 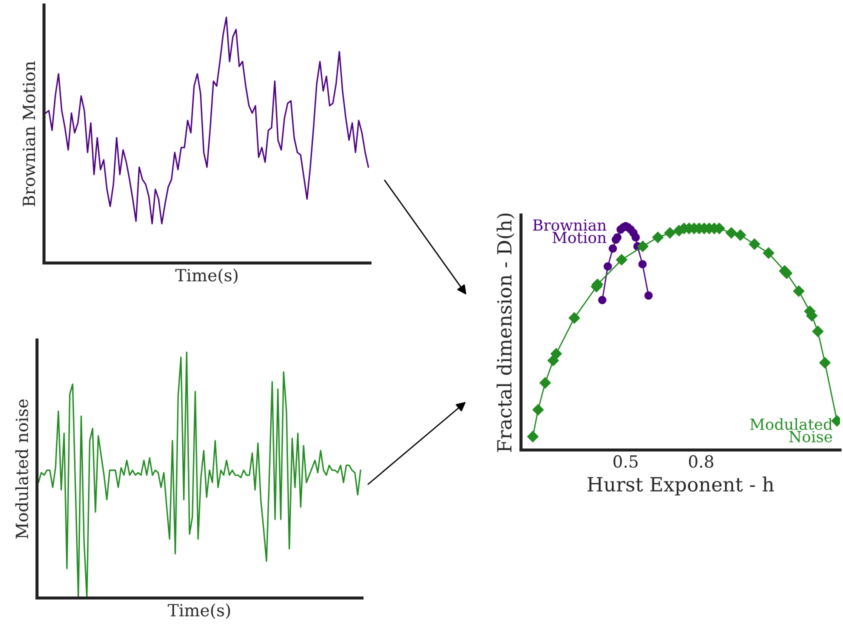 What do you see at coordinates (505, 333) in the screenshot?
I see `y-axis-title: Fractal dimension - D(h)` at bounding box center [505, 333].